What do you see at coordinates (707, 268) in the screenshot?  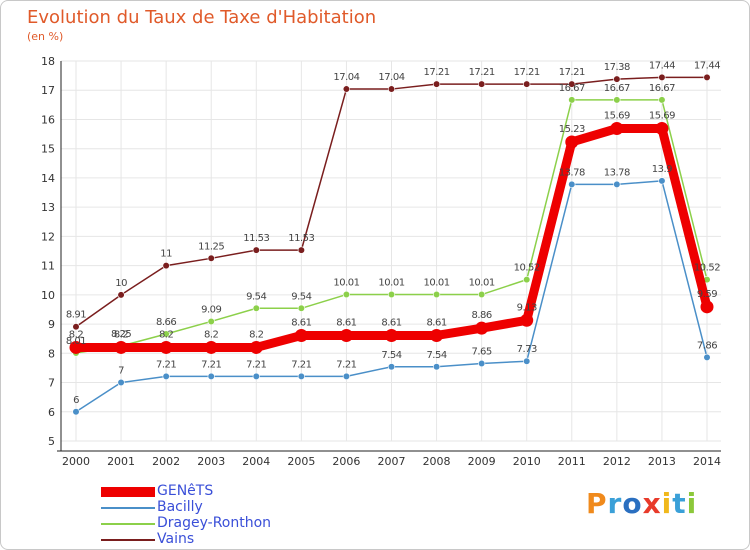 I see `data-label: 10.52` at bounding box center [707, 268].